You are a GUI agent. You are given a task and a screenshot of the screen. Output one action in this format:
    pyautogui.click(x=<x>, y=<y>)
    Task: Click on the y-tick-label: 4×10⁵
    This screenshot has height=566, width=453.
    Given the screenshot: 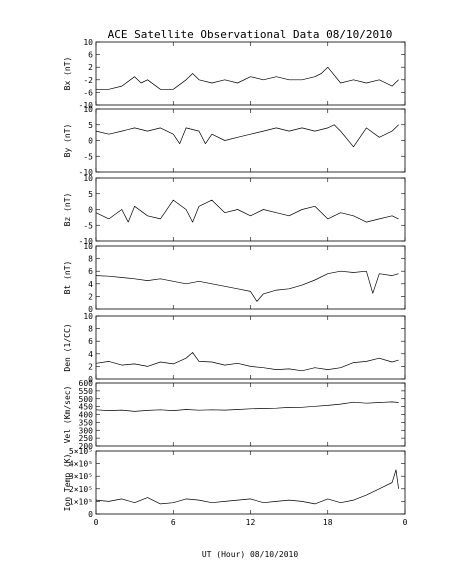 What is the action you would take?
    pyautogui.click(x=81, y=464)
    